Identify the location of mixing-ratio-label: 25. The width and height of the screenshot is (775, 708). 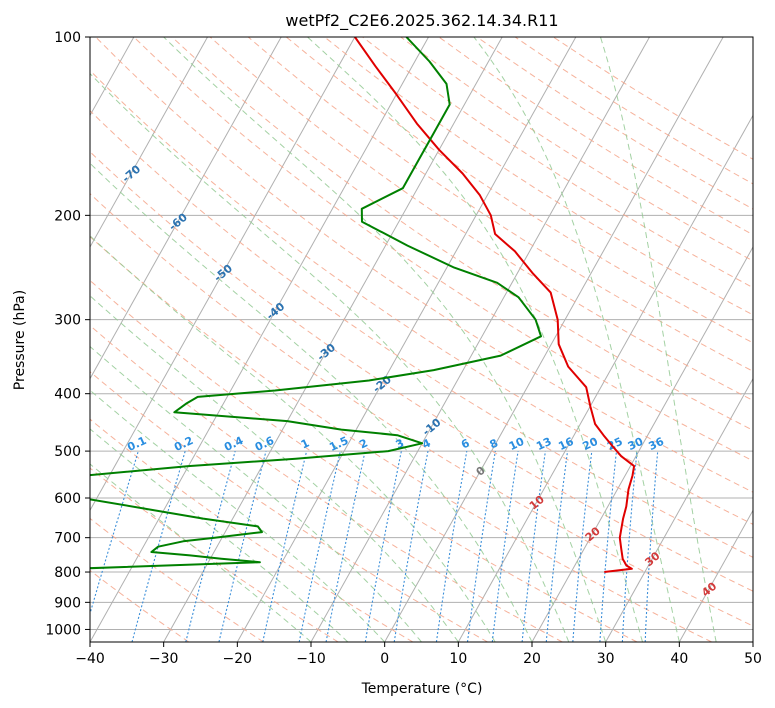
(614, 444).